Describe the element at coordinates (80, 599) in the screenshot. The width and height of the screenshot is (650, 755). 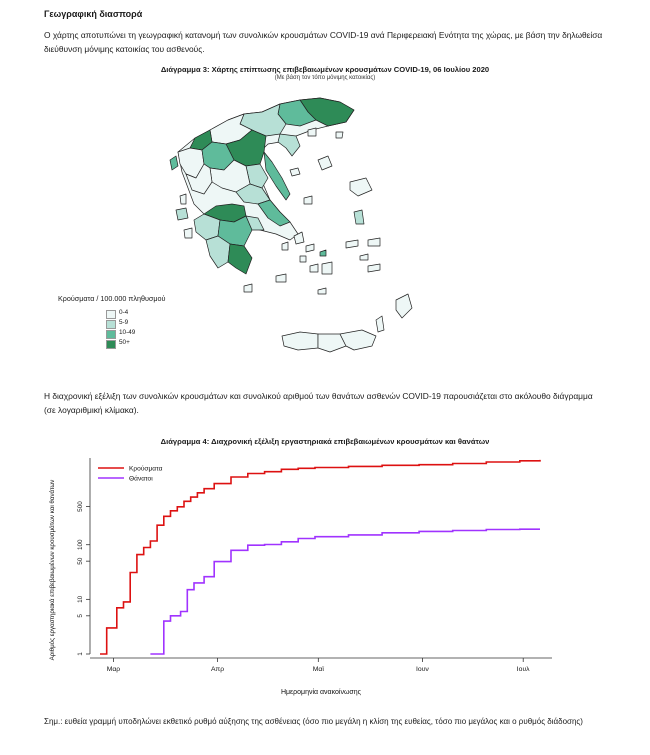
I see `y-tick-label: 10` at that location.